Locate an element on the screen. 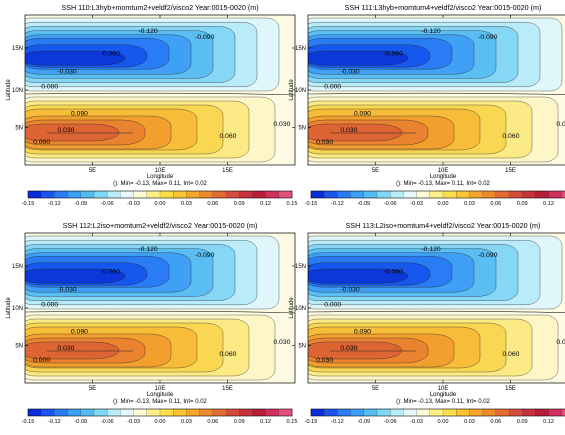 This screenshot has width=565, height=435. contour-label: -0.060 is located at coordinates (110, 272).